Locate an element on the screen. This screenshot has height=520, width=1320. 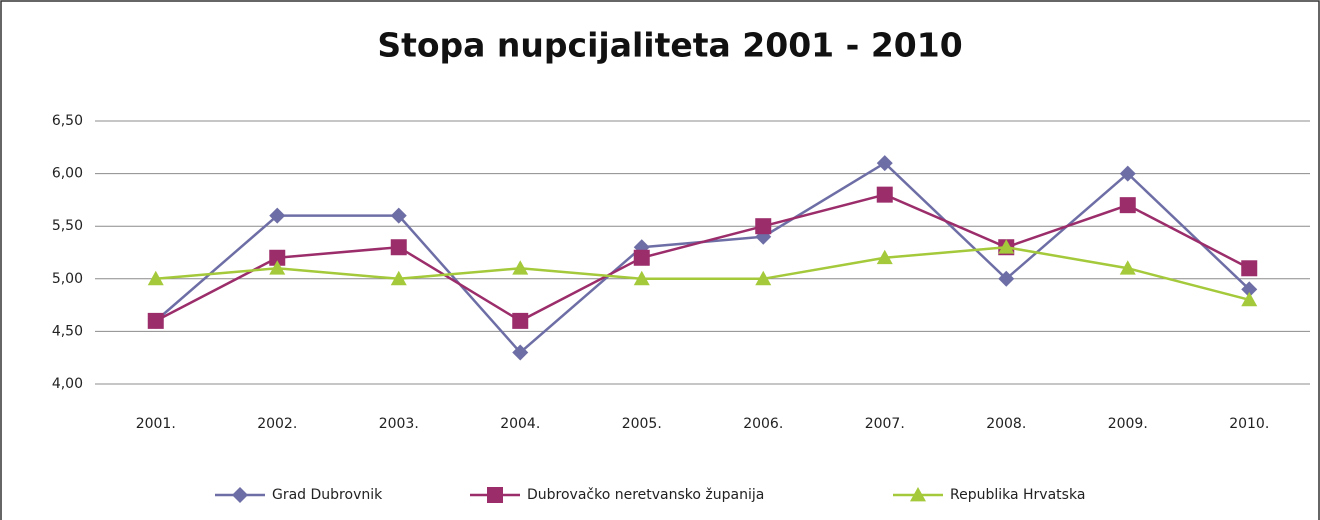
chart-title: Stopa nupcijaliteta 2001 - 2010 is located at coordinates (669, 45).